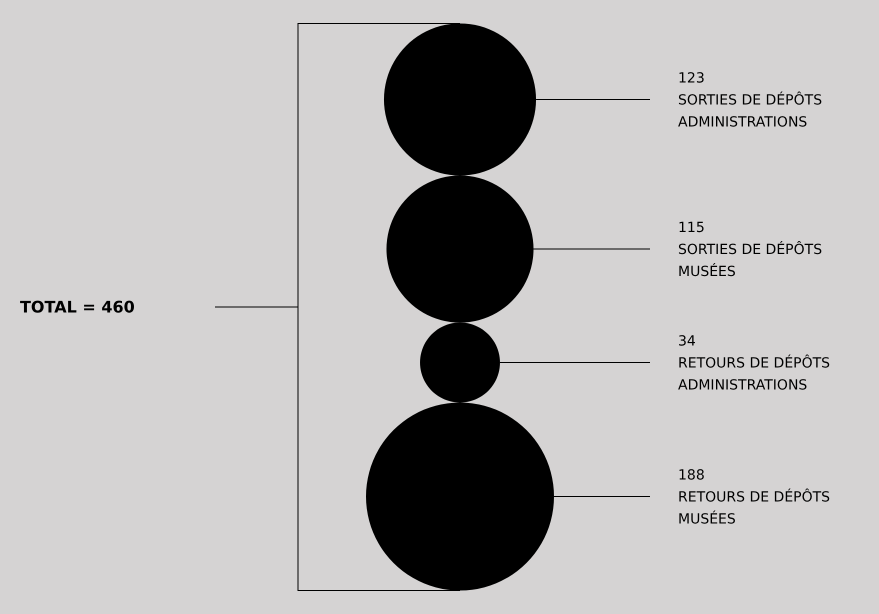 The height and width of the screenshot is (614, 879). What do you see at coordinates (691, 78) in the screenshot?
I see `data-label: 123` at bounding box center [691, 78].